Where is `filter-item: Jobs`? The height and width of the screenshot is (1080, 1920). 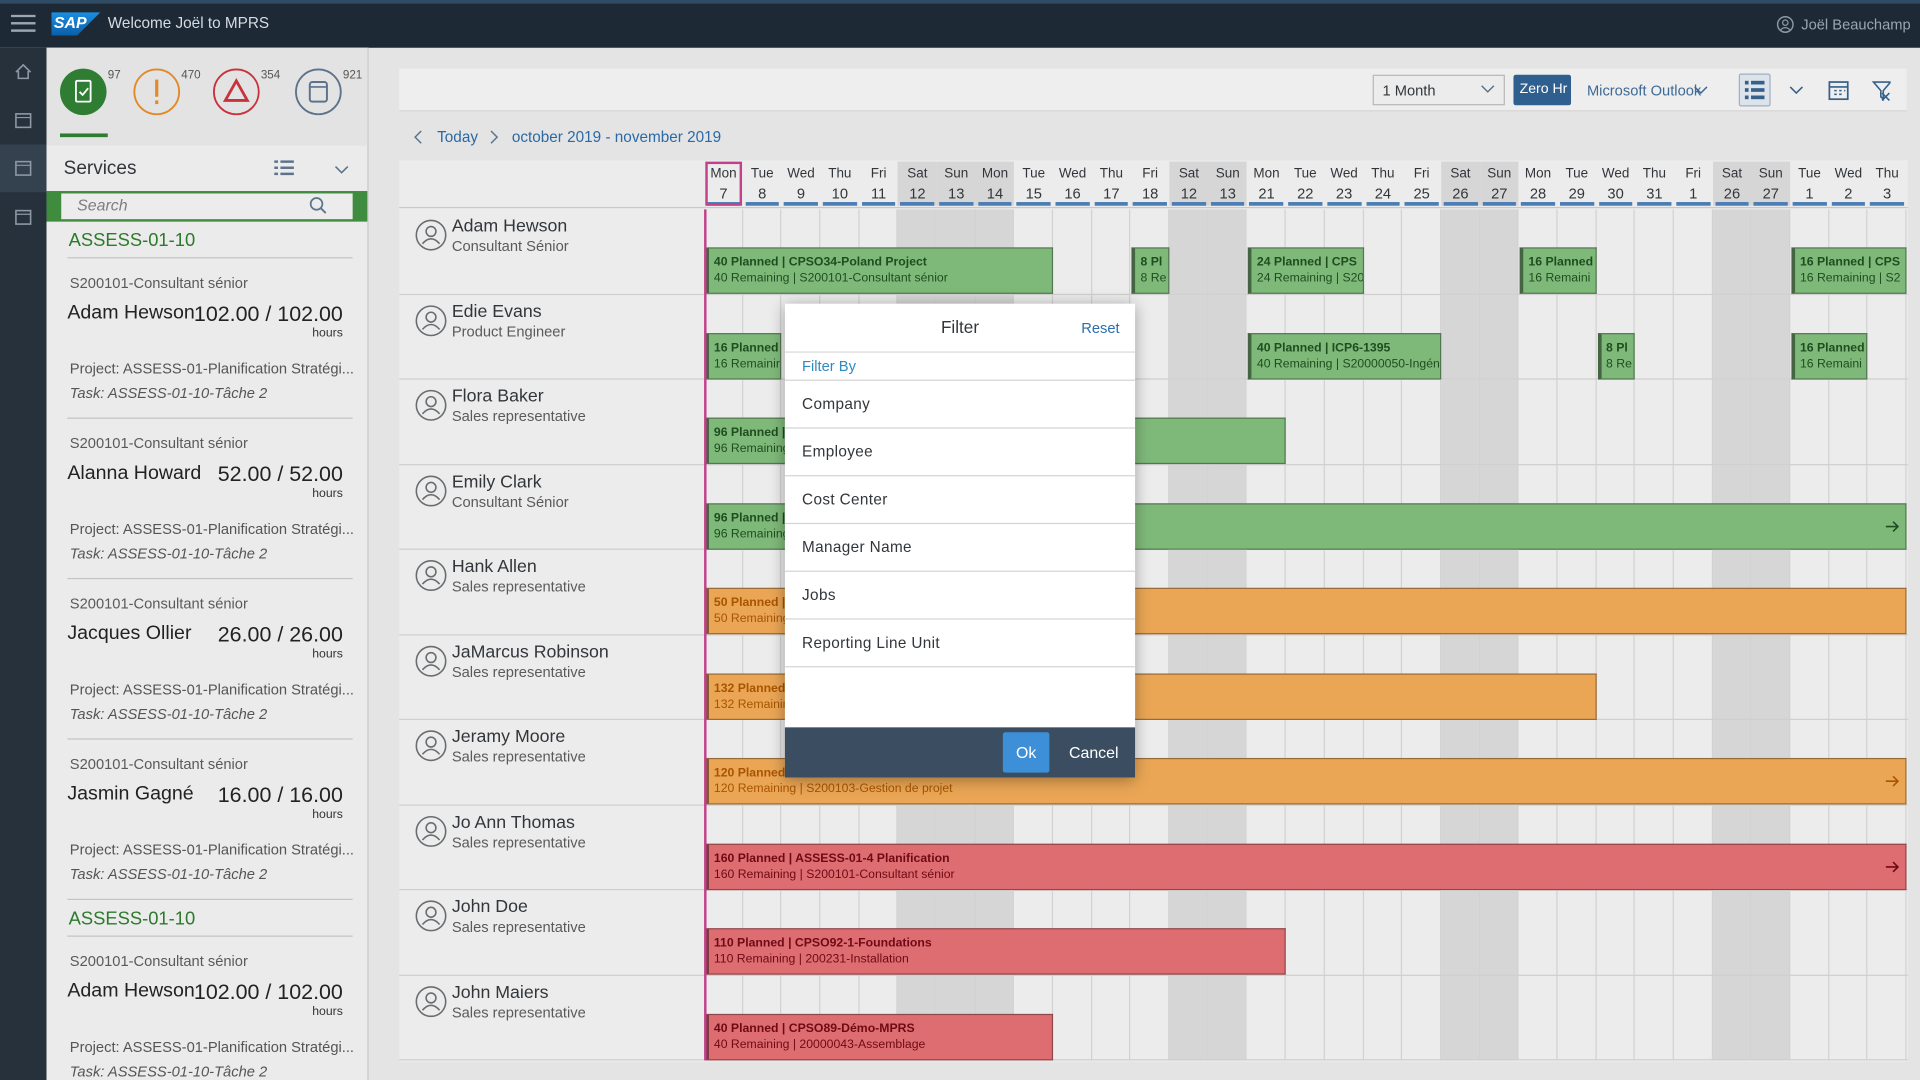
filter-item: Jobs is located at coordinates (960, 594).